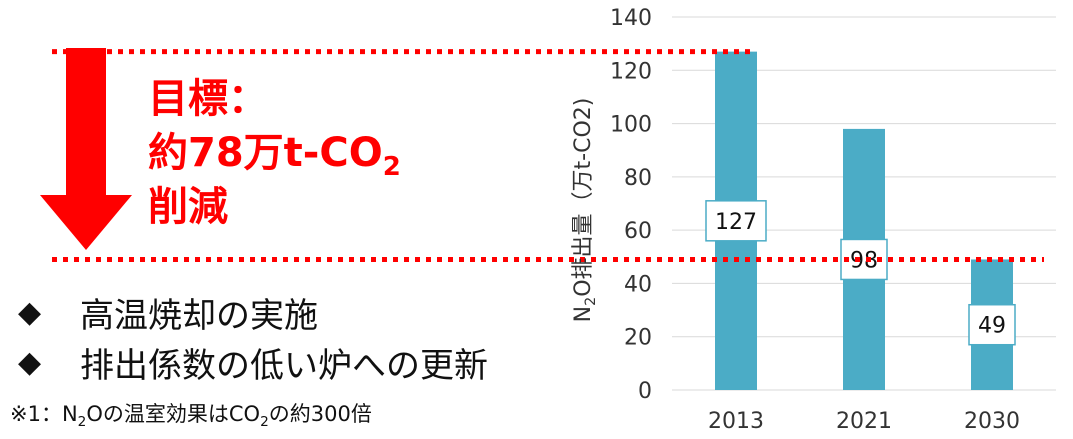 This screenshot has height=439, width=1073. What do you see at coordinates (274, 156) in the screenshot?
I see `target-amount: 約78万t-CO2` at bounding box center [274, 156].